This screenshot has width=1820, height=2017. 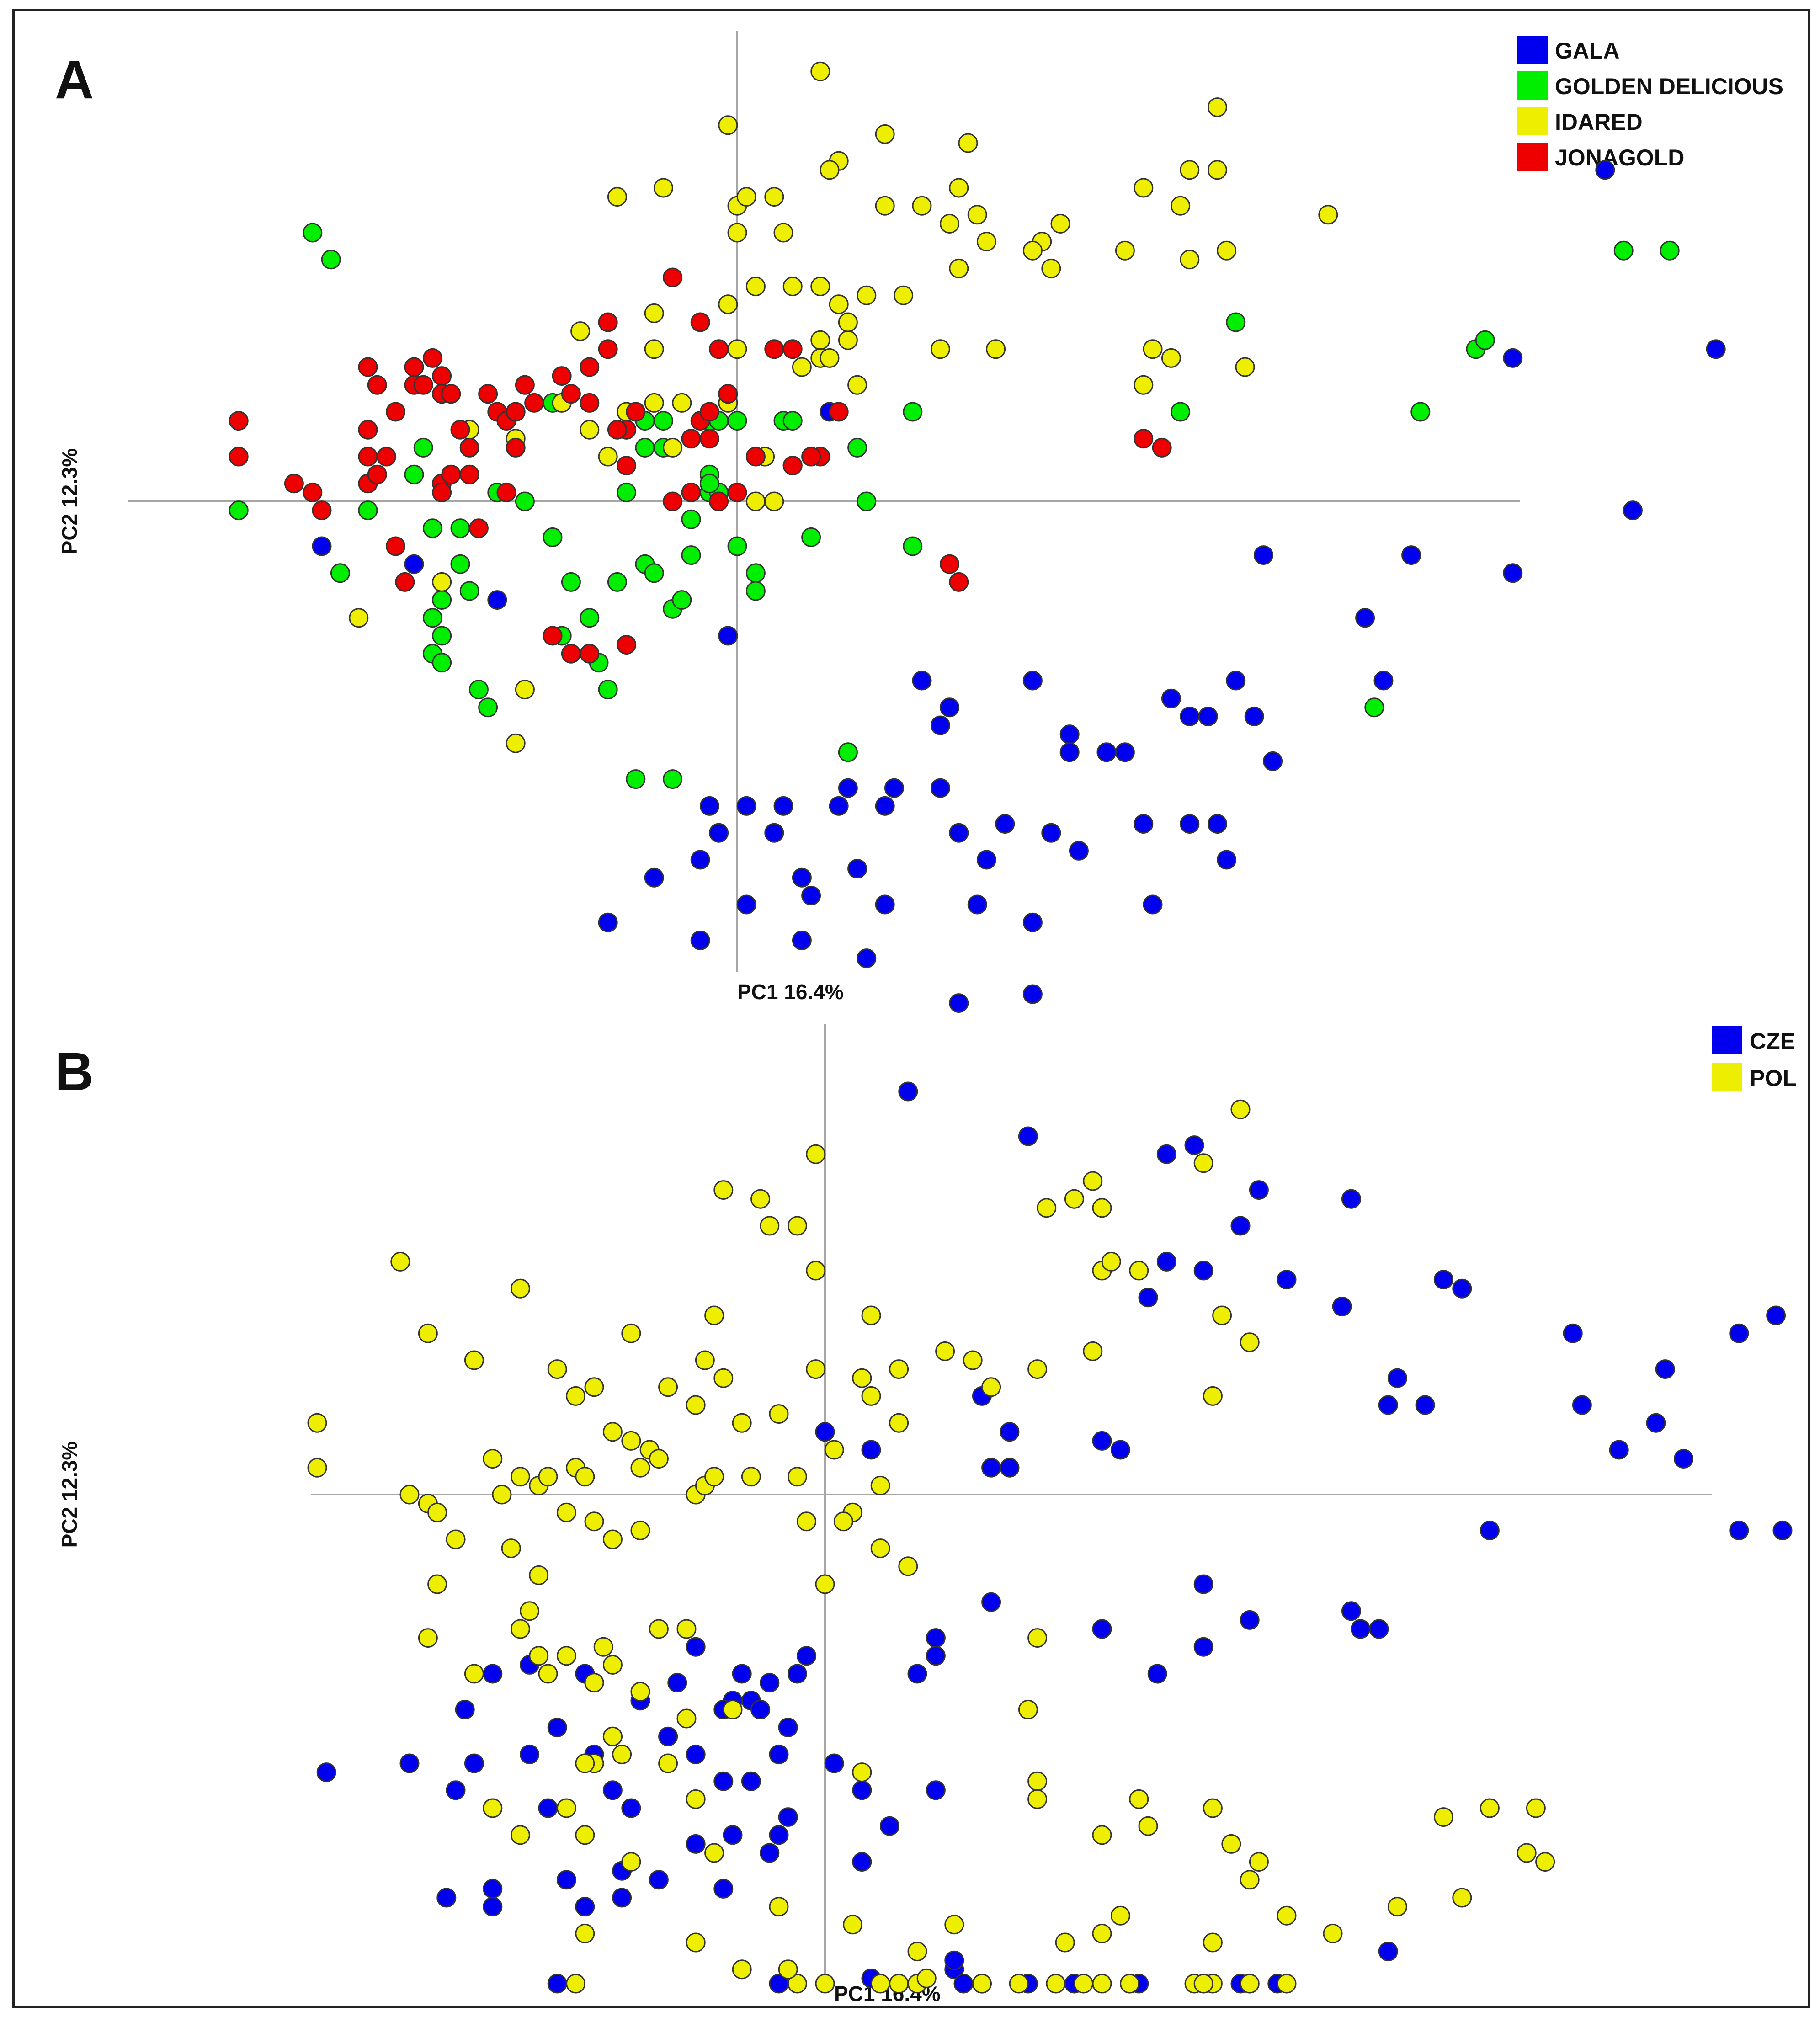 What do you see at coordinates (74, 80) in the screenshot?
I see `panel-a-label: A` at bounding box center [74, 80].